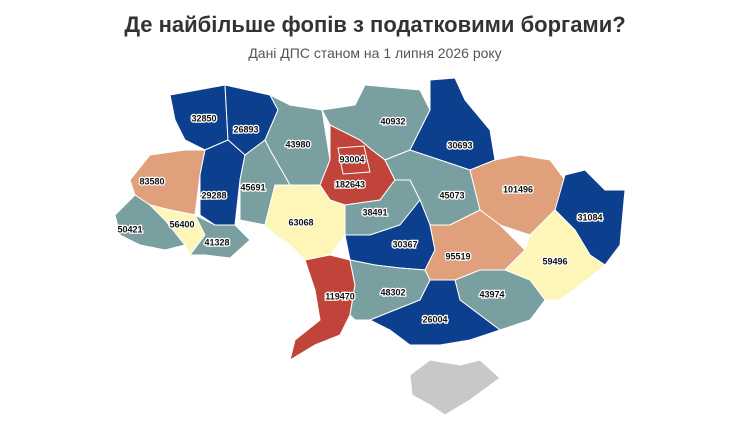 The width and height of the screenshot is (750, 427). Describe the element at coordinates (455, 387) in the screenshot. I see `crimea` at that location.